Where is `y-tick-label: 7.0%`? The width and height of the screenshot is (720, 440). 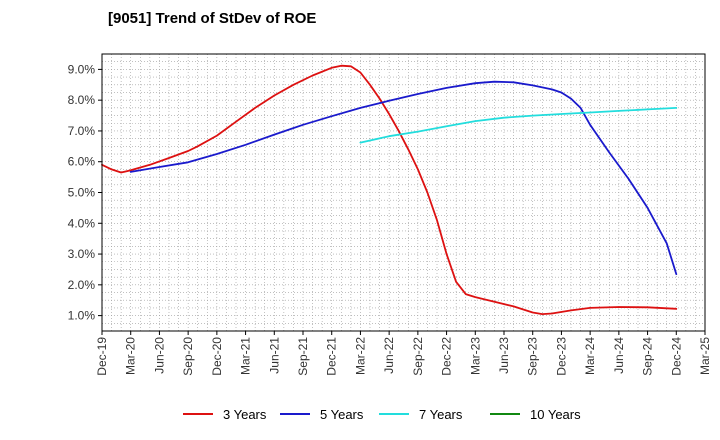
y-tick-label: 7.0% is located at coordinates (82, 131).